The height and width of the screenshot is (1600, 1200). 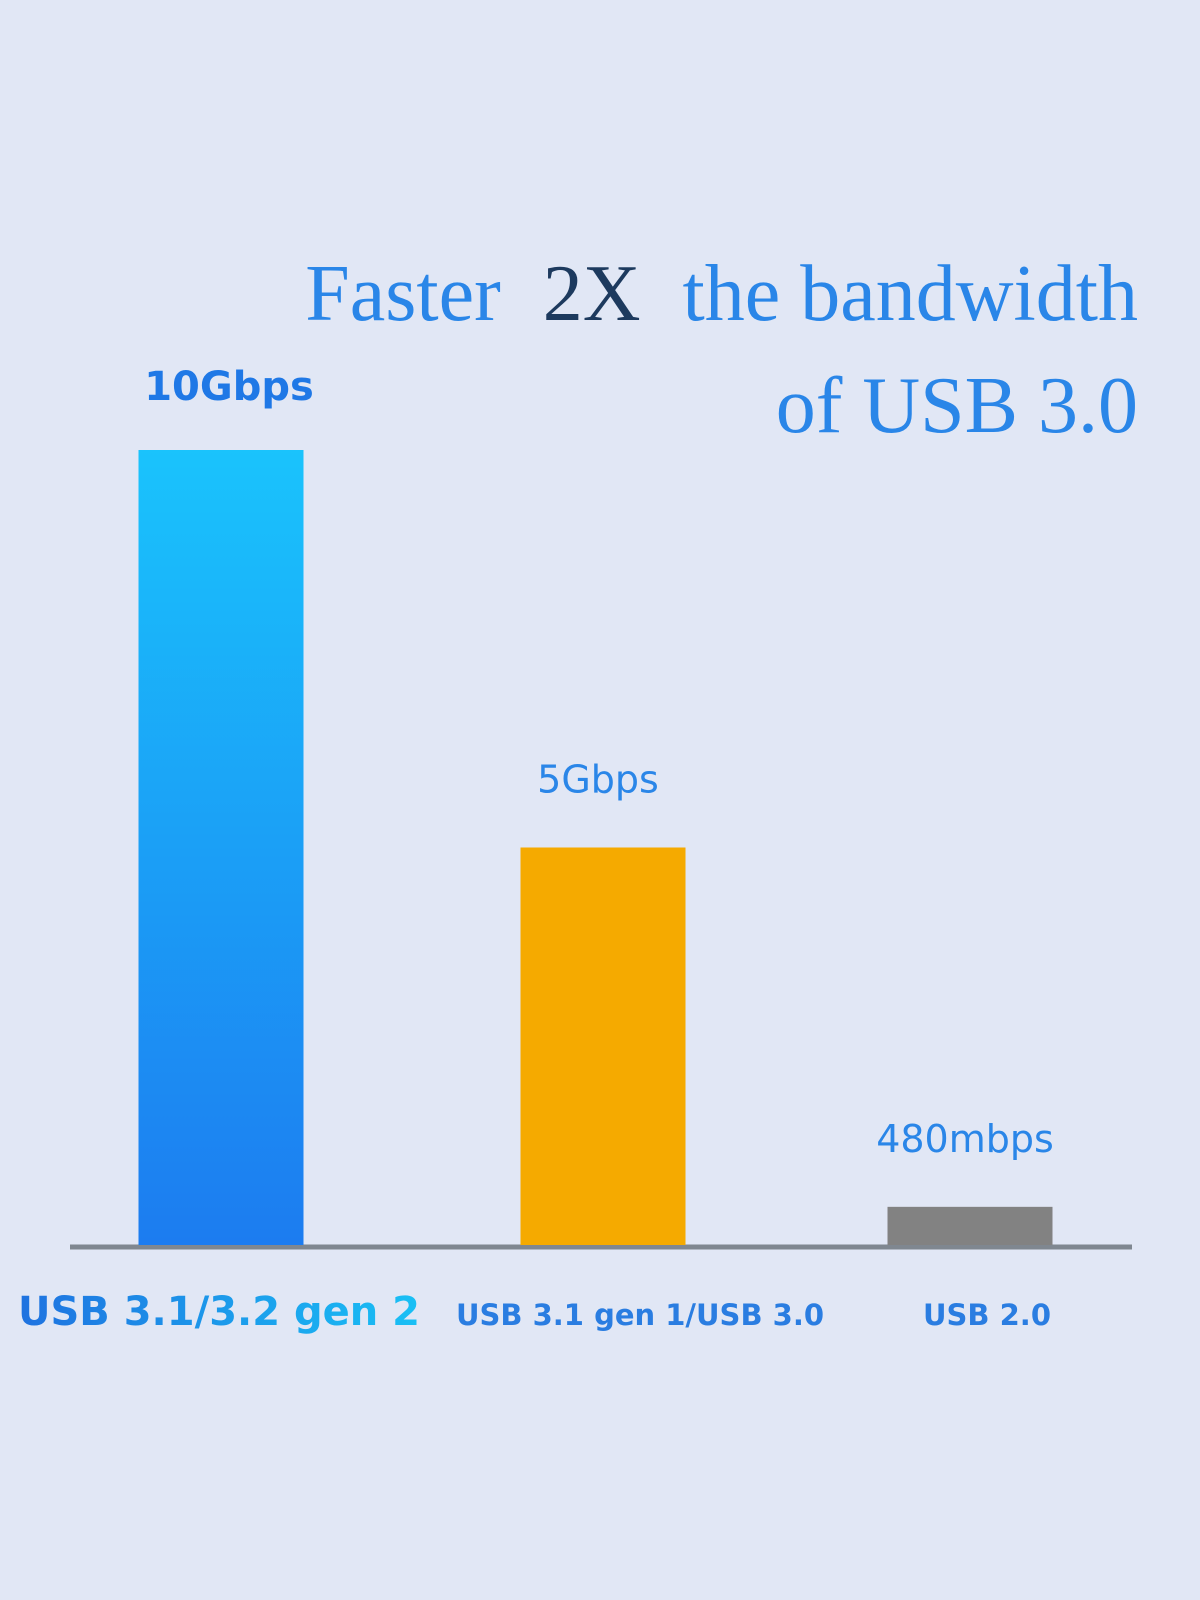 What do you see at coordinates (640, 1315) in the screenshot?
I see `x-tick-label: USB 3.1 gen 1/USB 3.0` at bounding box center [640, 1315].